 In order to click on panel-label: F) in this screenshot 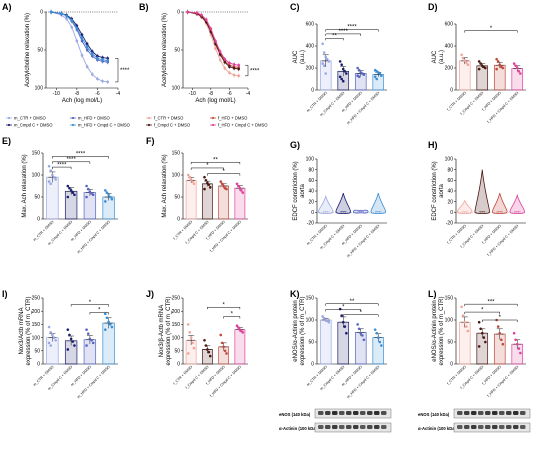, I will do `click(150, 141)`.